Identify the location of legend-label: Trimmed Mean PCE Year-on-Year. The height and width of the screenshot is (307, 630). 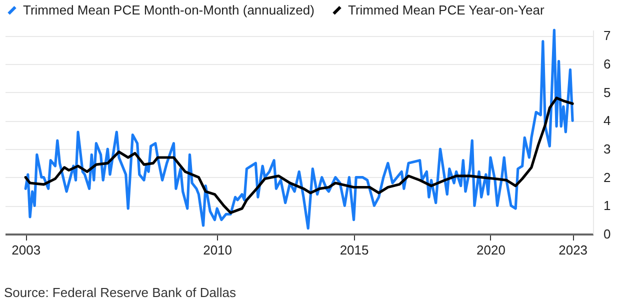
(446, 10).